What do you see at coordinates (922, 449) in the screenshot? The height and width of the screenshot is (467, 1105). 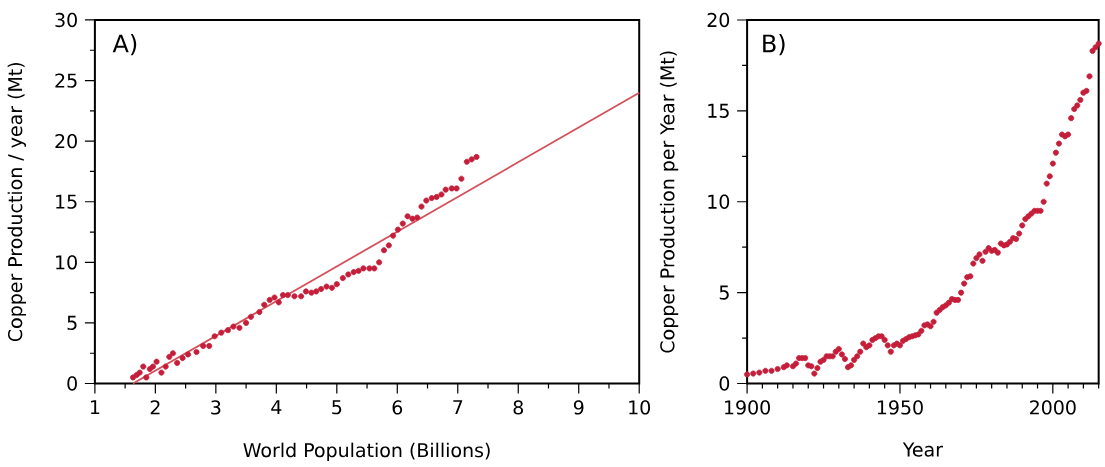 I see `x-axis-title: Year` at bounding box center [922, 449].